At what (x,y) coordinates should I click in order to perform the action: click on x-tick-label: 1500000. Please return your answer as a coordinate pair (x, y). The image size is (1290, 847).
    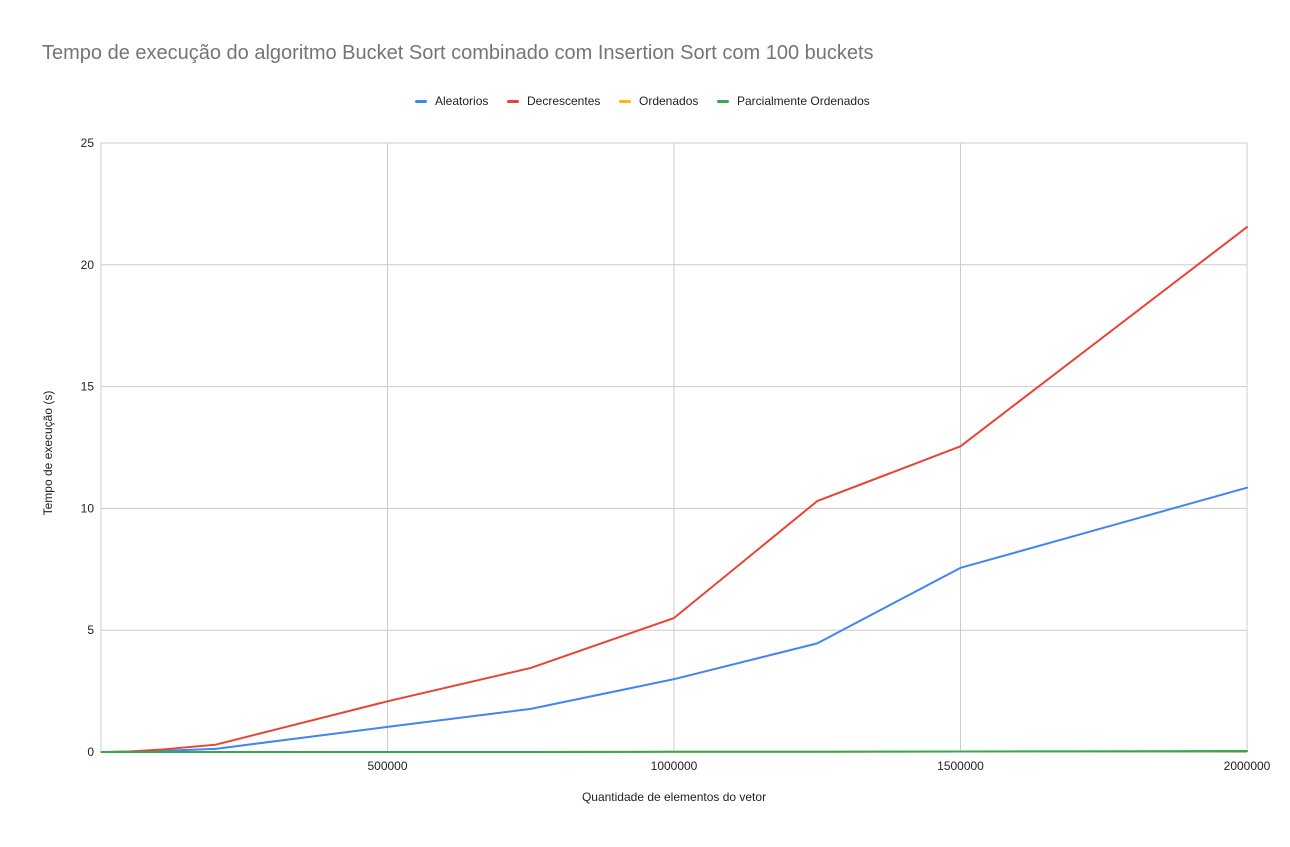
    Looking at the image, I should click on (960, 766).